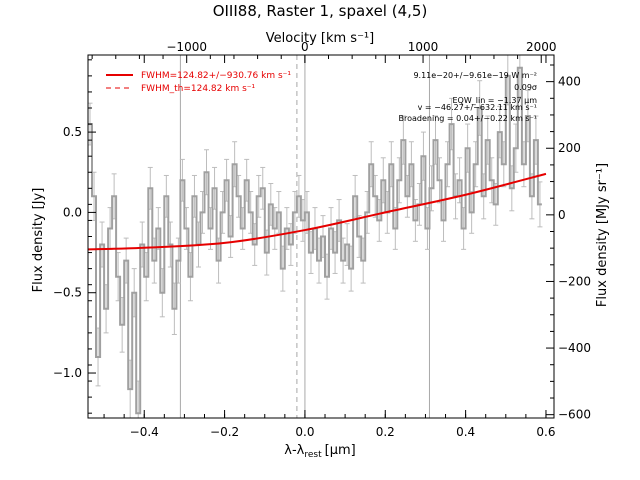  I want to click on x-tick-label: −0.2, so click(224, 432).